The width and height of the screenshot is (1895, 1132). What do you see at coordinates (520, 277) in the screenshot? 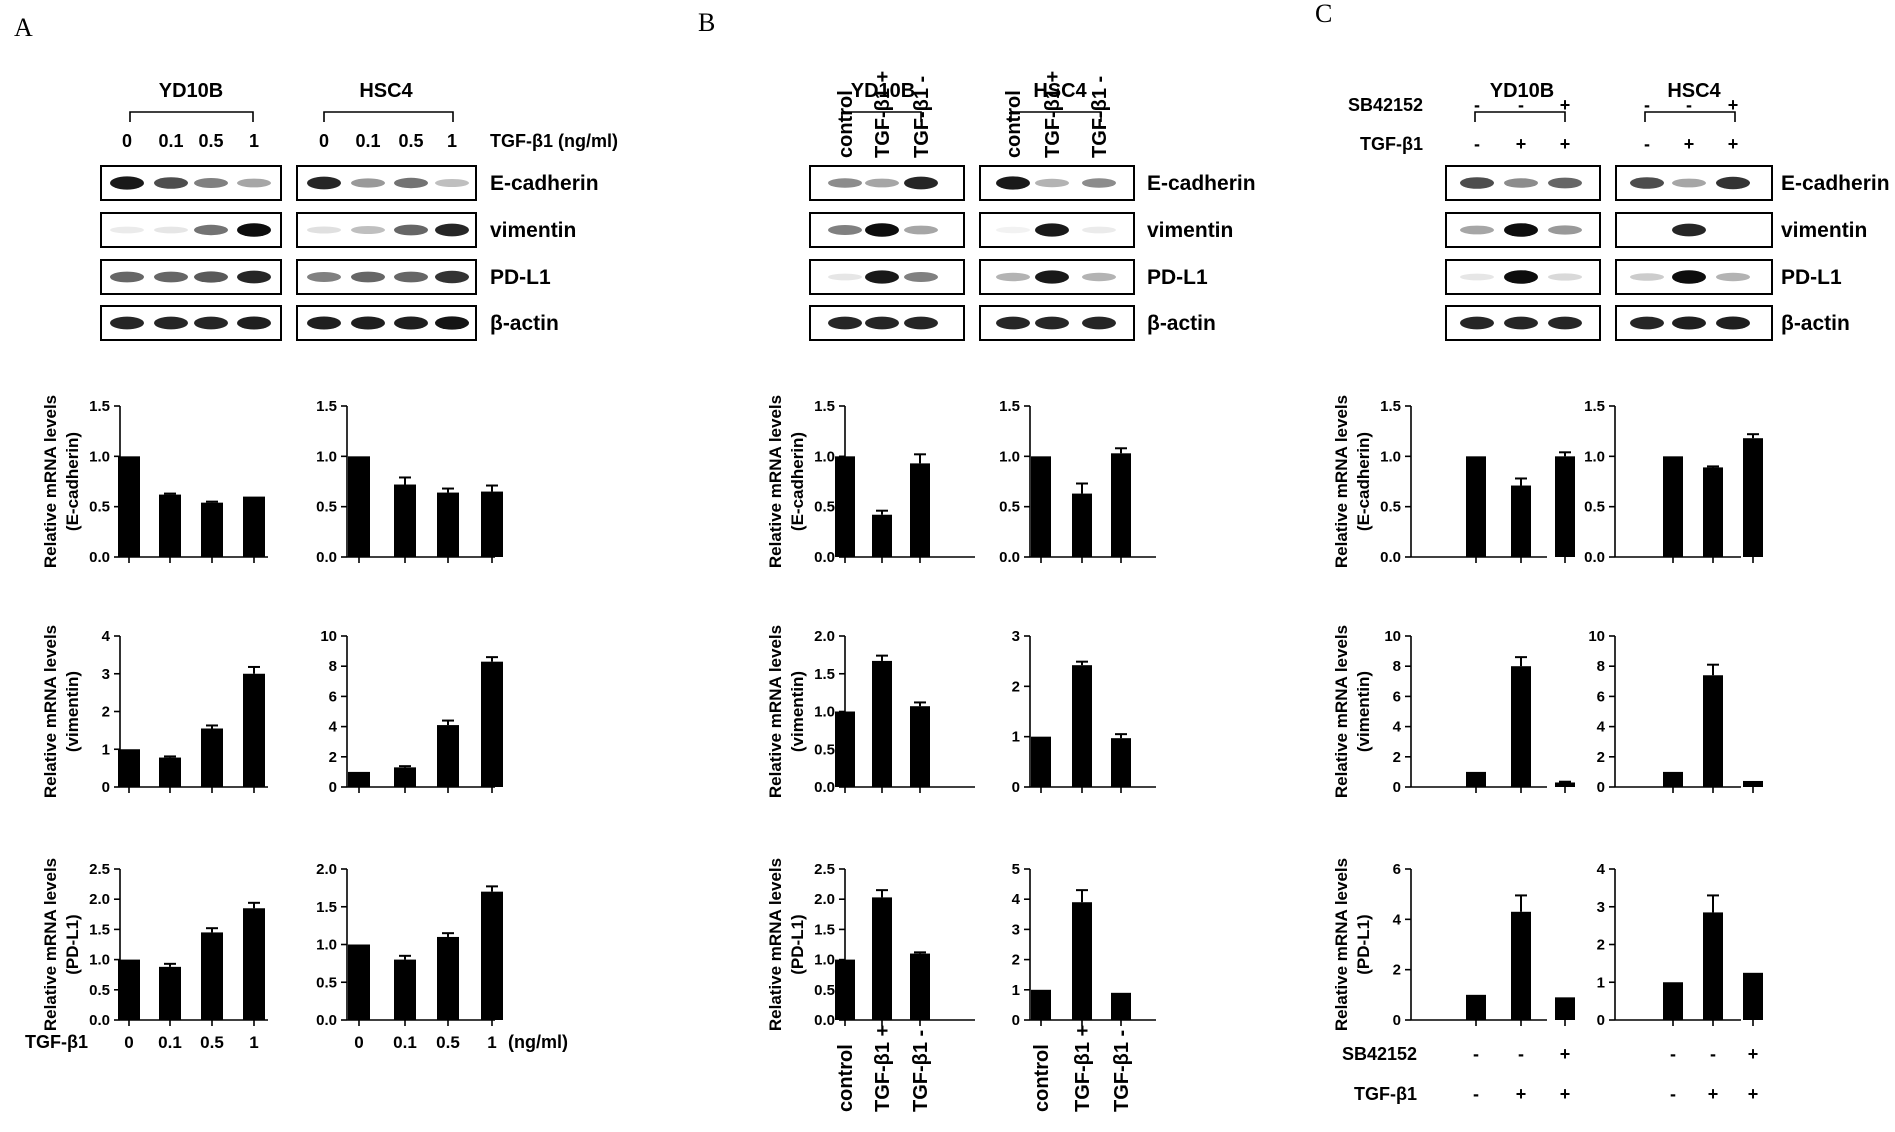
I see `blot-label-pd-l1: PD-L1` at bounding box center [520, 277].